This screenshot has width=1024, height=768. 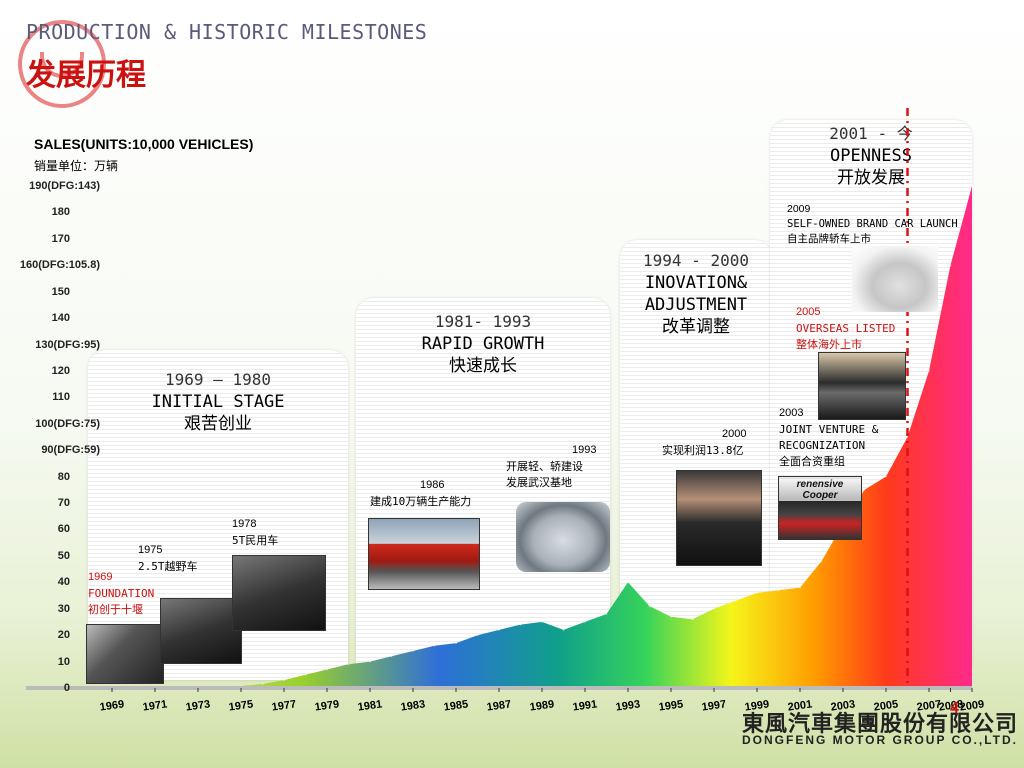 I want to click on data-point-2004, so click(x=864, y=490).